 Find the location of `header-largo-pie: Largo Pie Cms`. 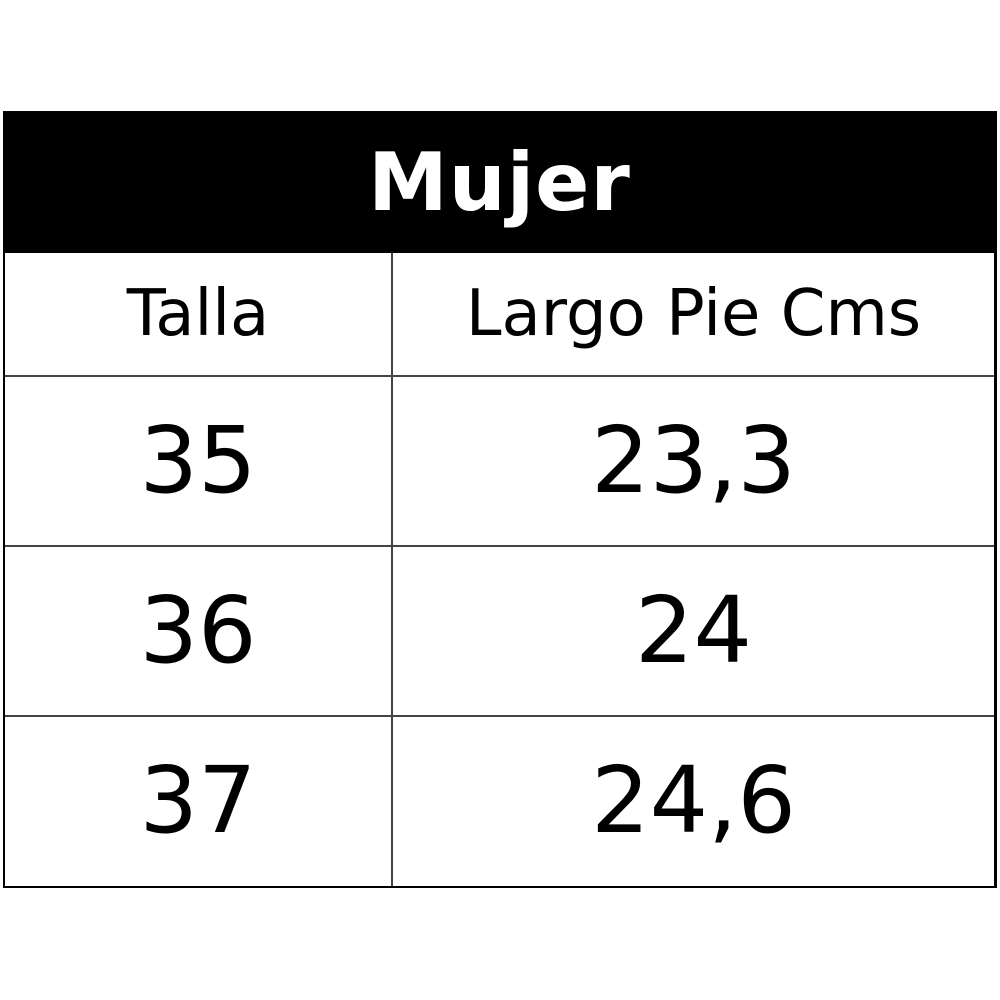

header-largo-pie: Largo Pie Cms is located at coordinates (693, 314).